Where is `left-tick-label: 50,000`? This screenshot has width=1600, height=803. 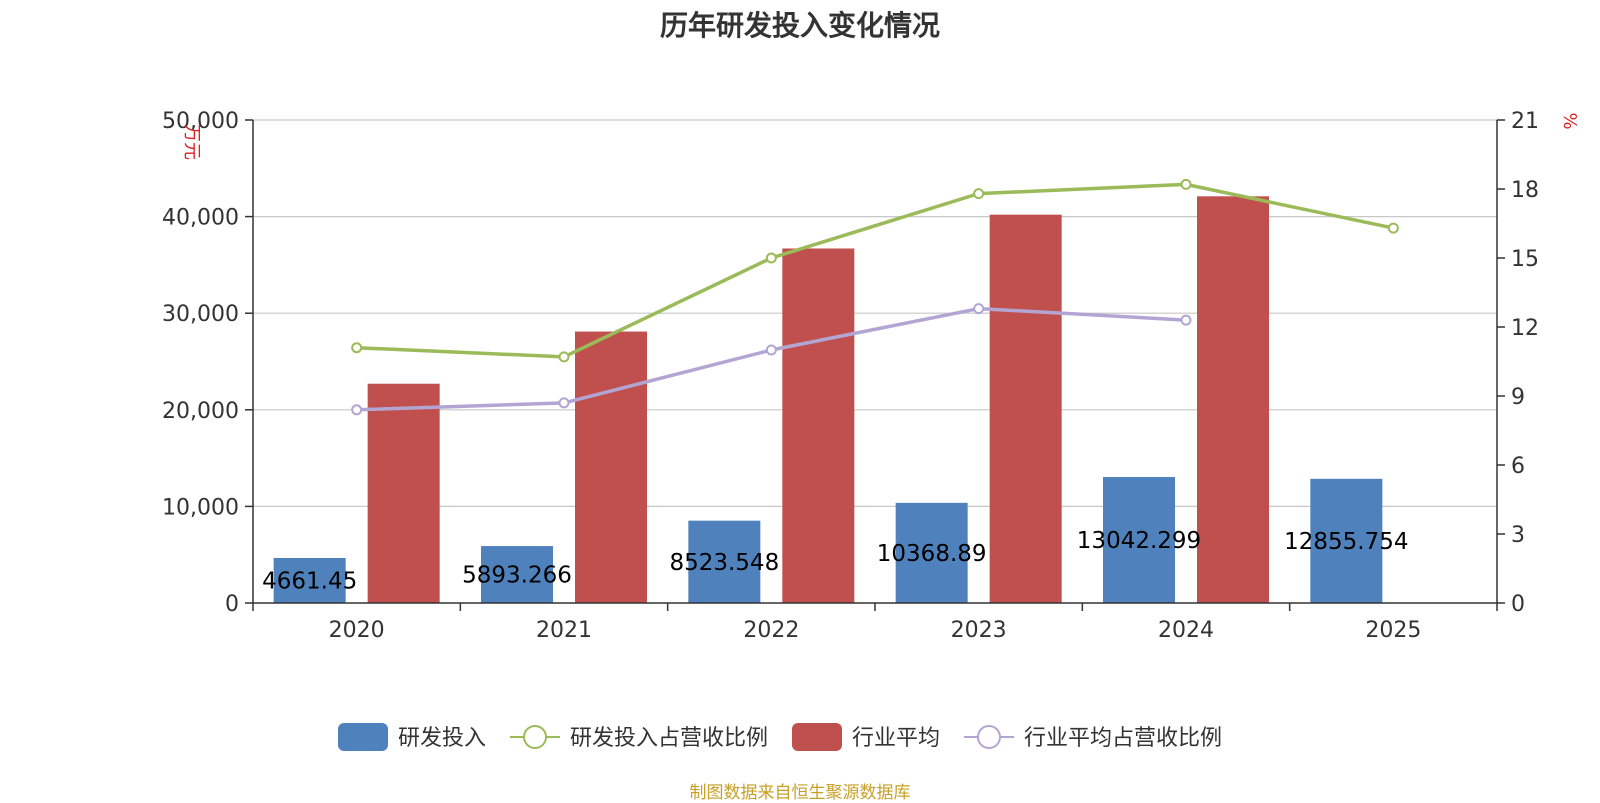
left-tick-label: 50,000 is located at coordinates (200, 121).